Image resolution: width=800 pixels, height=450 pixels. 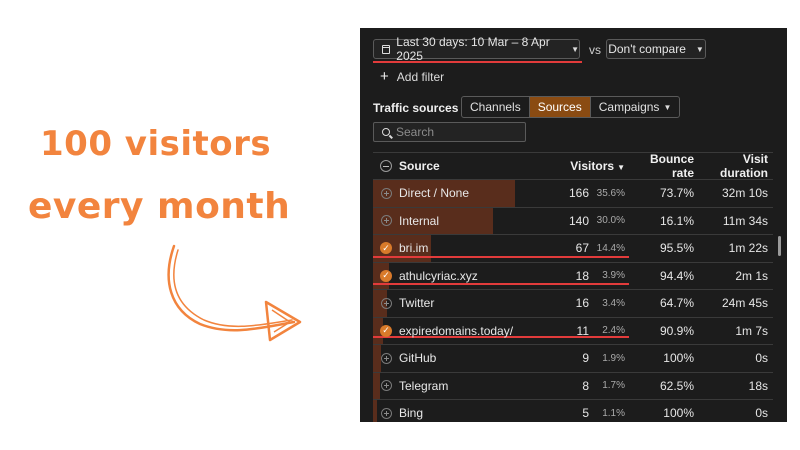 I want to click on table-row: Internal 140 30.0% 16.1% 11m 34s, so click(x=573, y=221).